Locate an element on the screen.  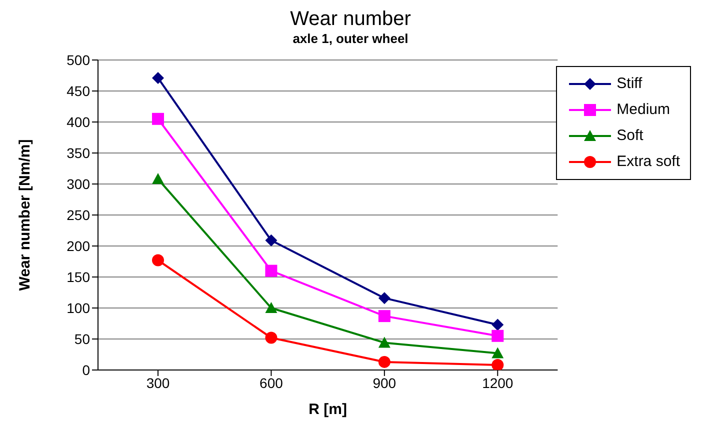
y-tick-label: 0 is located at coordinates (86, 370).